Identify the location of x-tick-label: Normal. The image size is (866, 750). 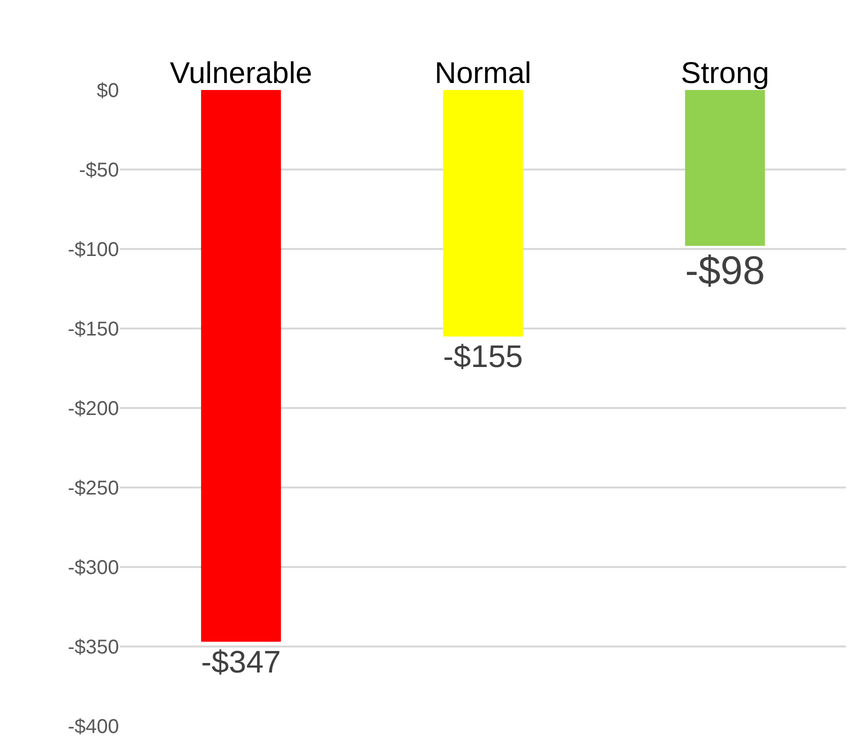
(483, 73).